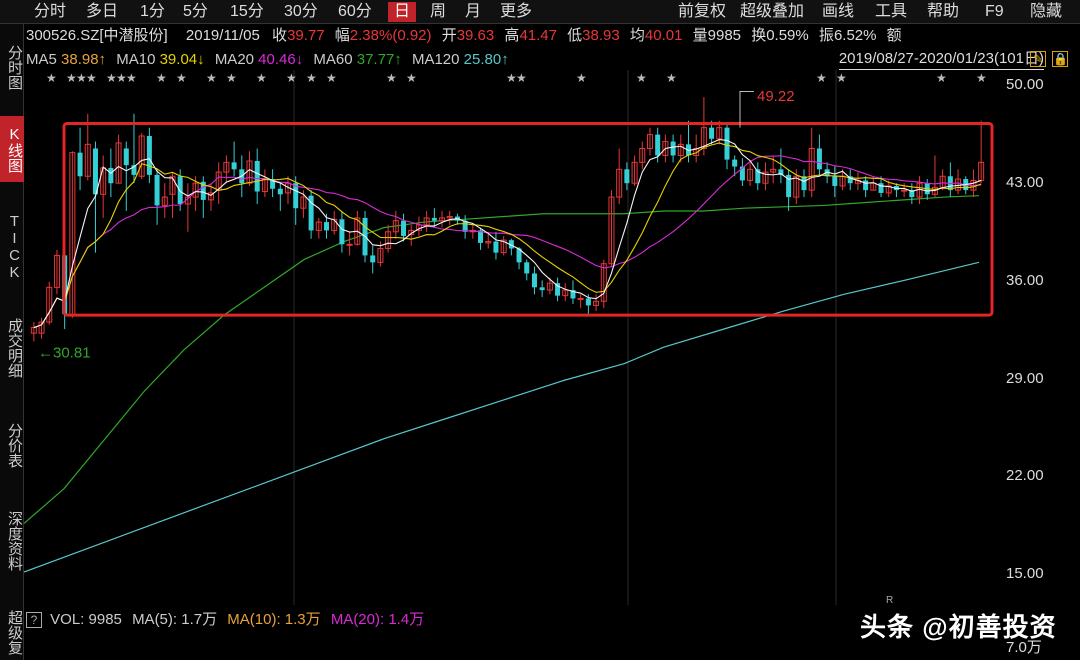 The width and height of the screenshot is (1080, 660). I want to click on adjust-button: 前复权, so click(702, 11).